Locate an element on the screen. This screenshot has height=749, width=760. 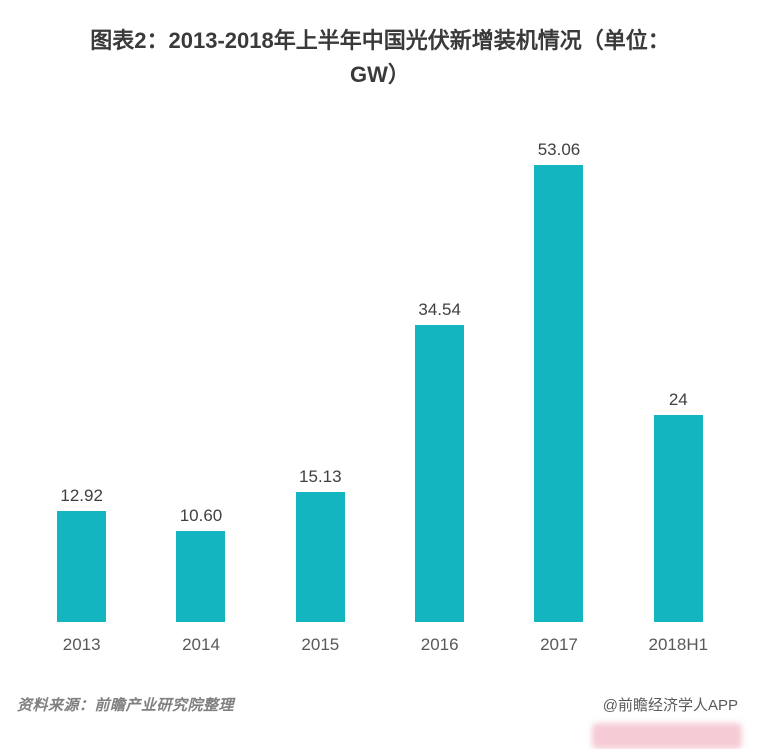
bar-column: 53.06 2017 is located at coordinates (558, 401).